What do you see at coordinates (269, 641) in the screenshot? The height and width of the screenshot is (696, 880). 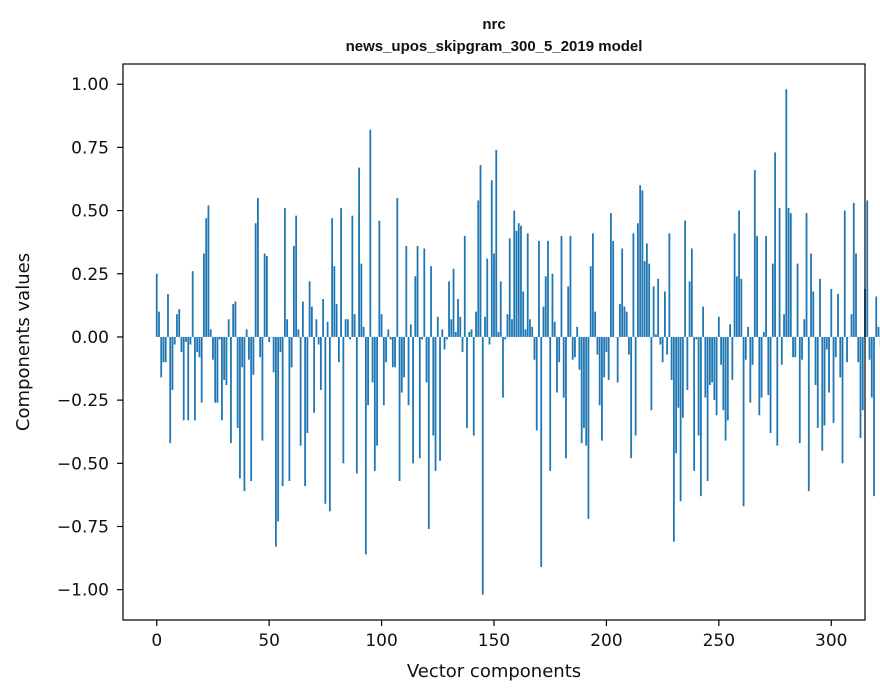 I see `x-tick-label: 50` at bounding box center [269, 641].